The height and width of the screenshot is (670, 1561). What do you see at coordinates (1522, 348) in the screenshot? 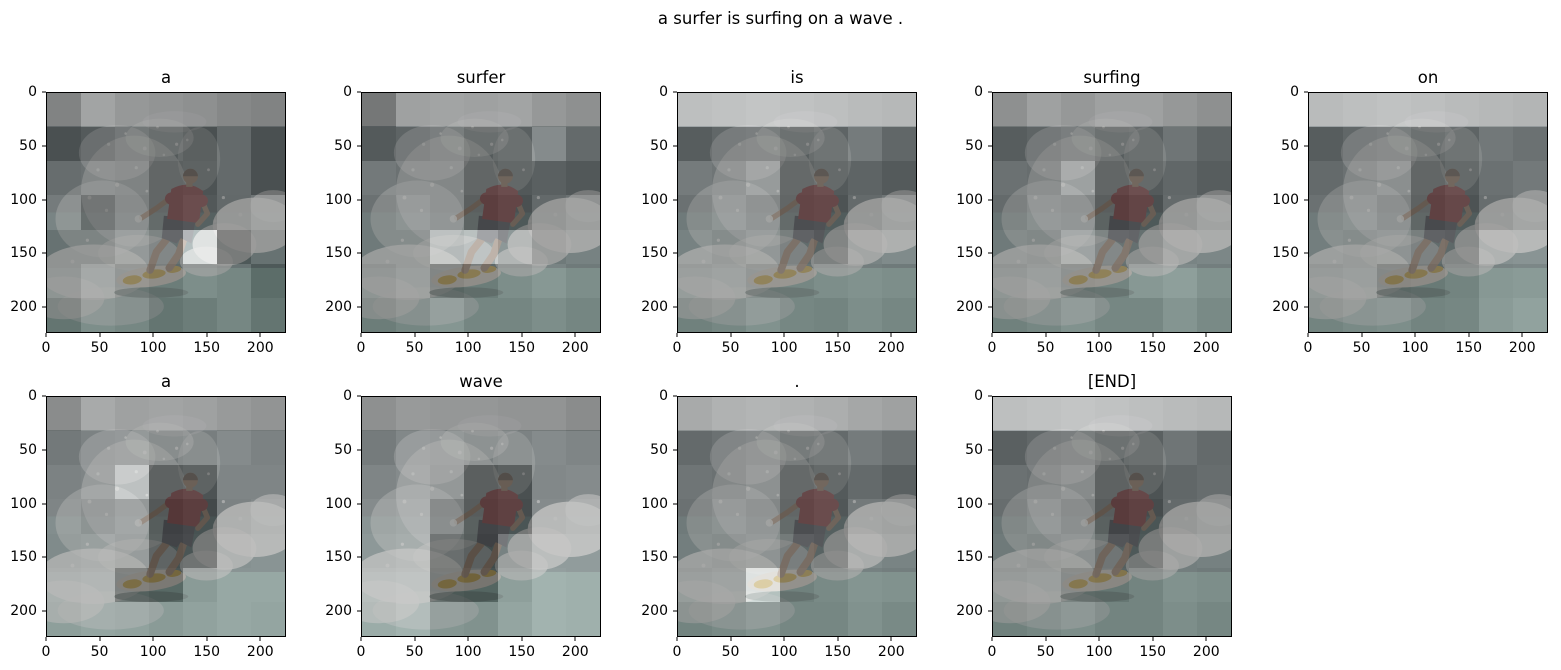
I see `x-tick-label: 200` at bounding box center [1522, 348].